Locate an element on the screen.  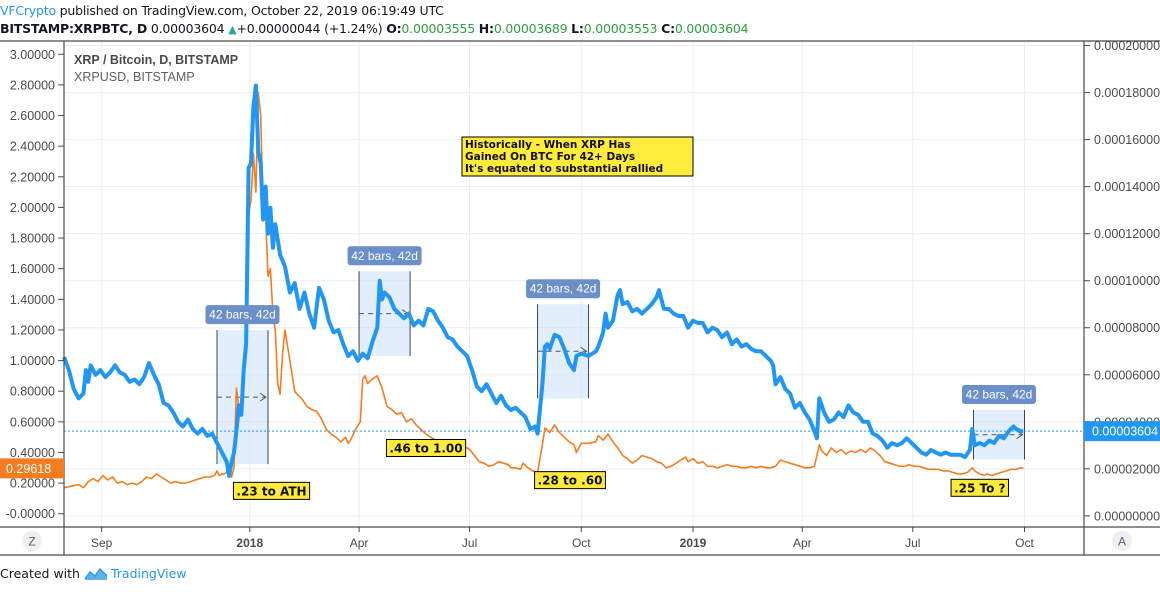
right-last-value-tag is located at coordinates (1122, 431).